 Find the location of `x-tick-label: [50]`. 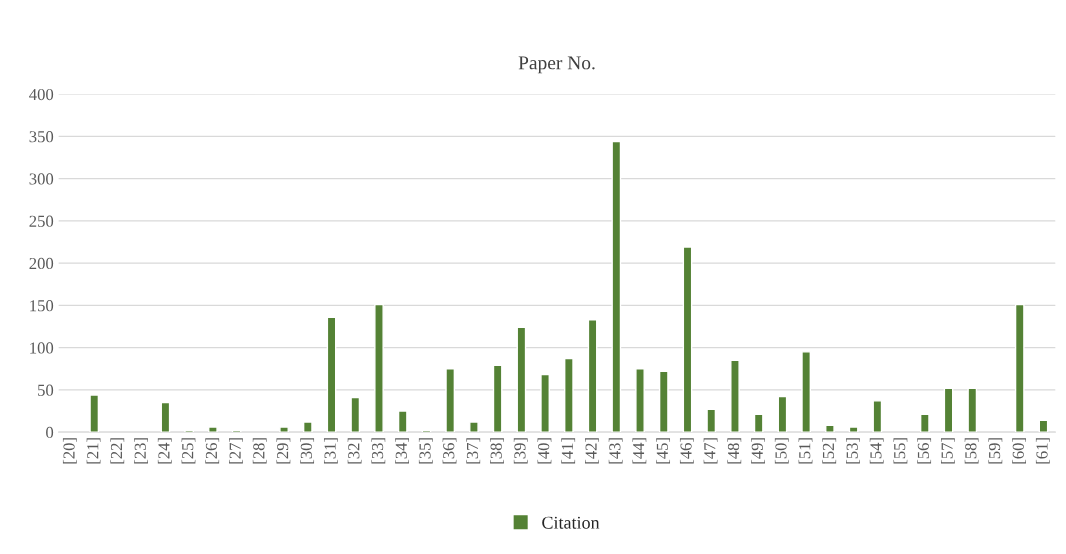

x-tick-label: [50] is located at coordinates (781, 451).